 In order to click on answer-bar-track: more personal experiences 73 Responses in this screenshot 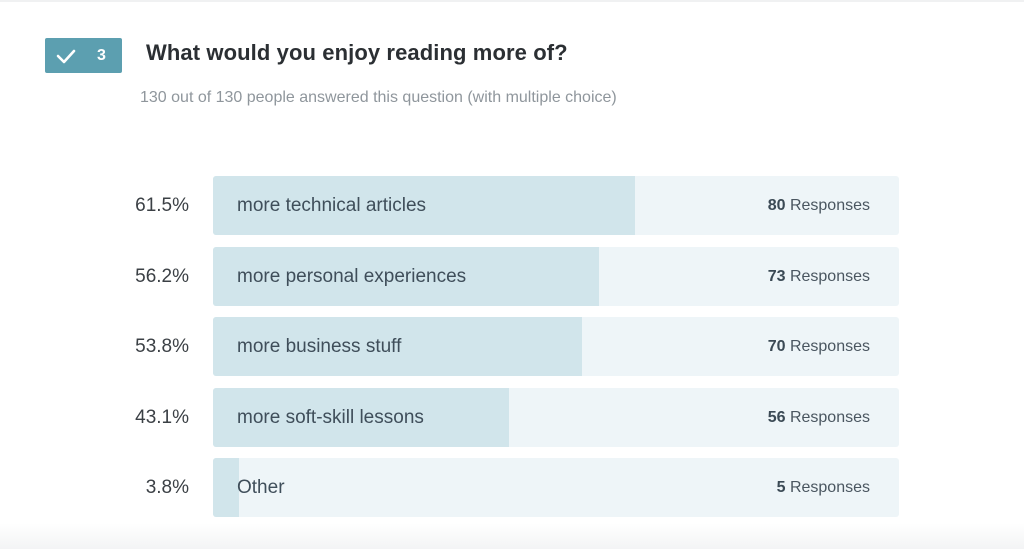, I will do `click(556, 276)`.